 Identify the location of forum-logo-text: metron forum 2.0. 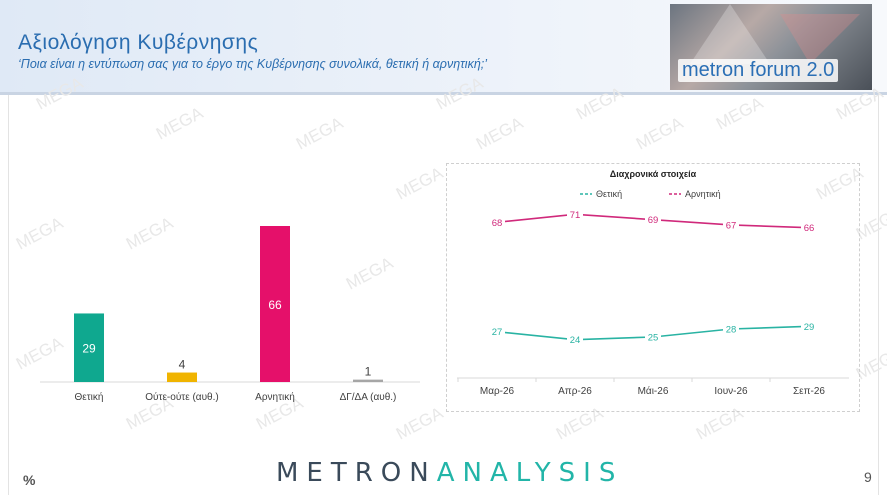
(758, 70).